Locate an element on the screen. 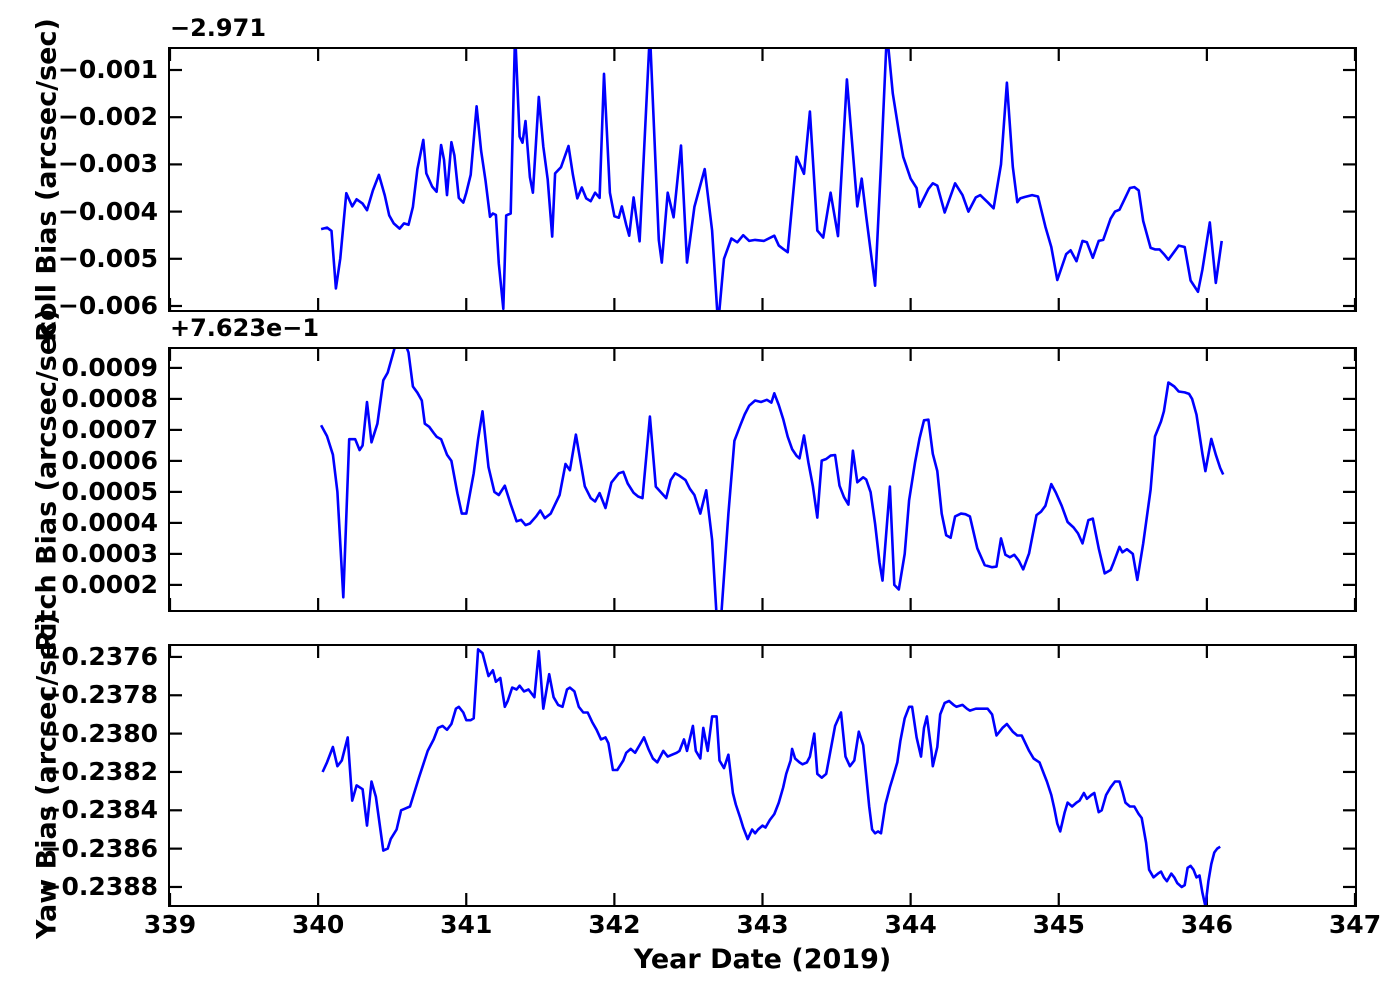 This screenshot has width=1400, height=1000. axis-offset-text: −2.971 is located at coordinates (218, 28).